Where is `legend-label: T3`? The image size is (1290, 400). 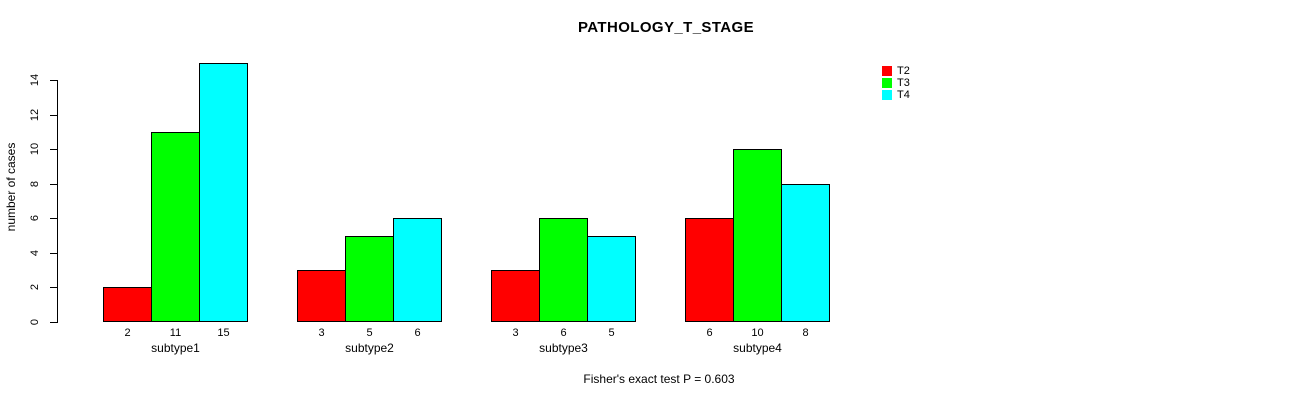
legend-label: T3 is located at coordinates (903, 83).